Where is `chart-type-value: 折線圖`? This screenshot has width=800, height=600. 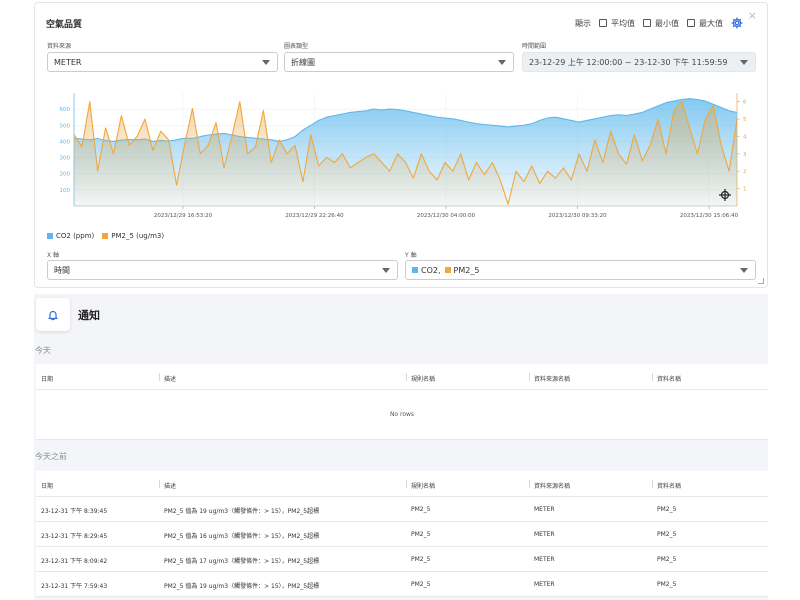 chart-type-value: 折線圖 is located at coordinates (303, 62).